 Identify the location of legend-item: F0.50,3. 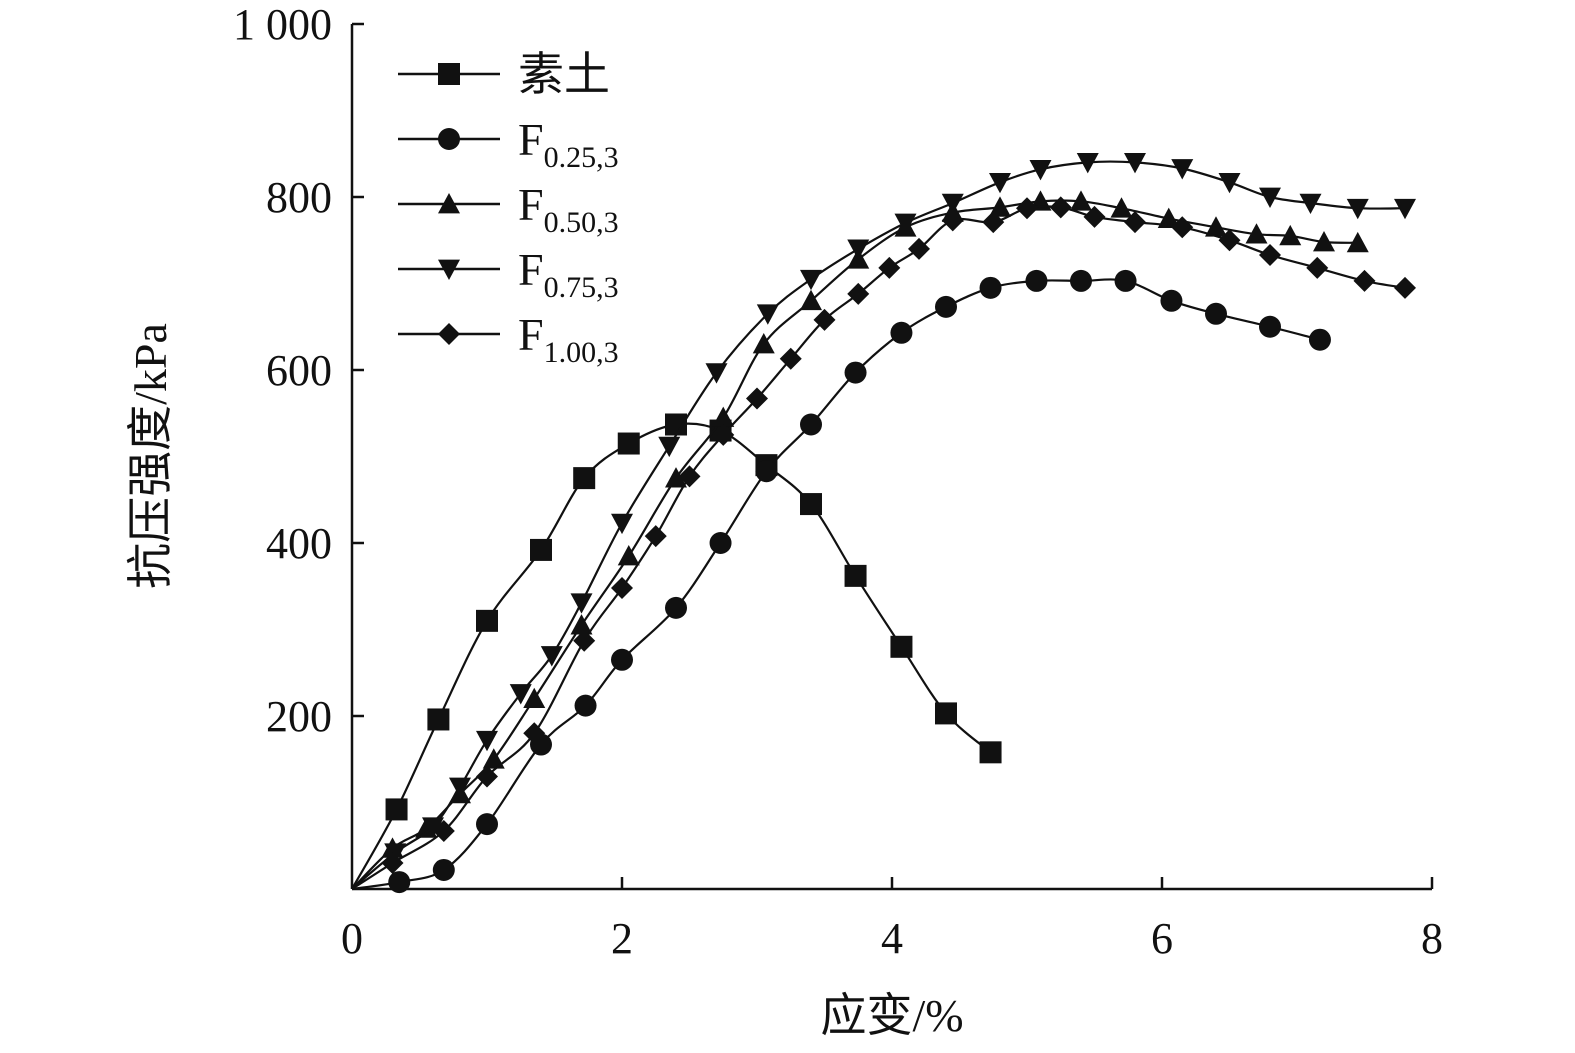
(508, 209).